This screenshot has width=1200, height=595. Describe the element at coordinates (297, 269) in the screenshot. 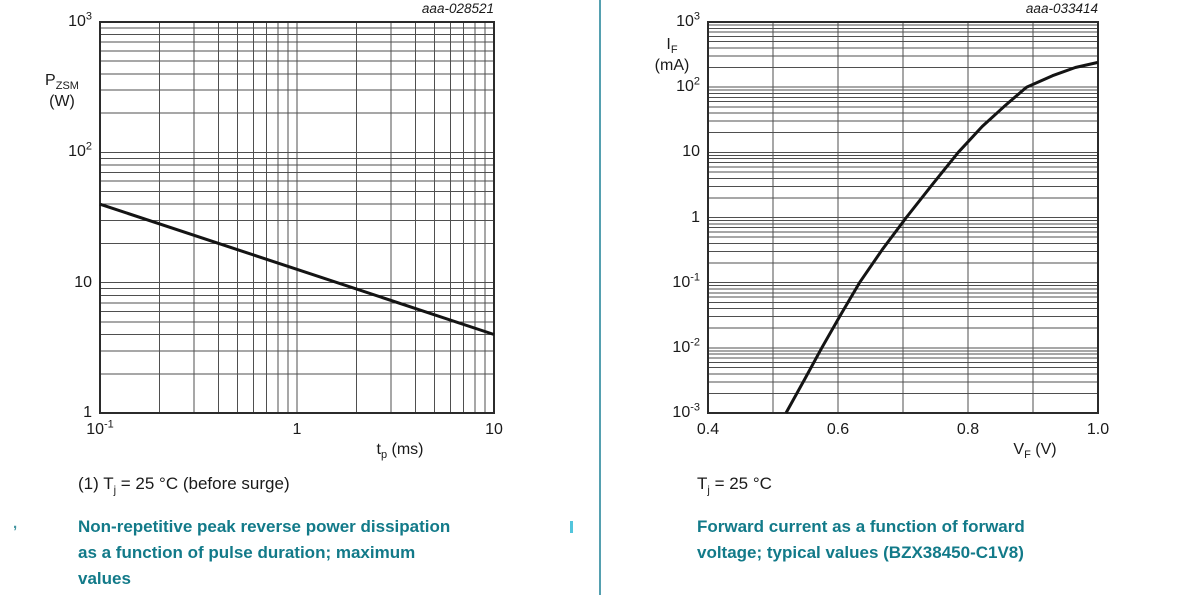

I see `data-curve` at that location.